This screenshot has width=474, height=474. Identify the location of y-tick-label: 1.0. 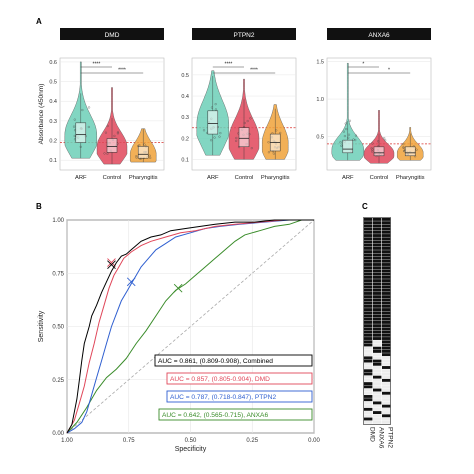
(320, 100).